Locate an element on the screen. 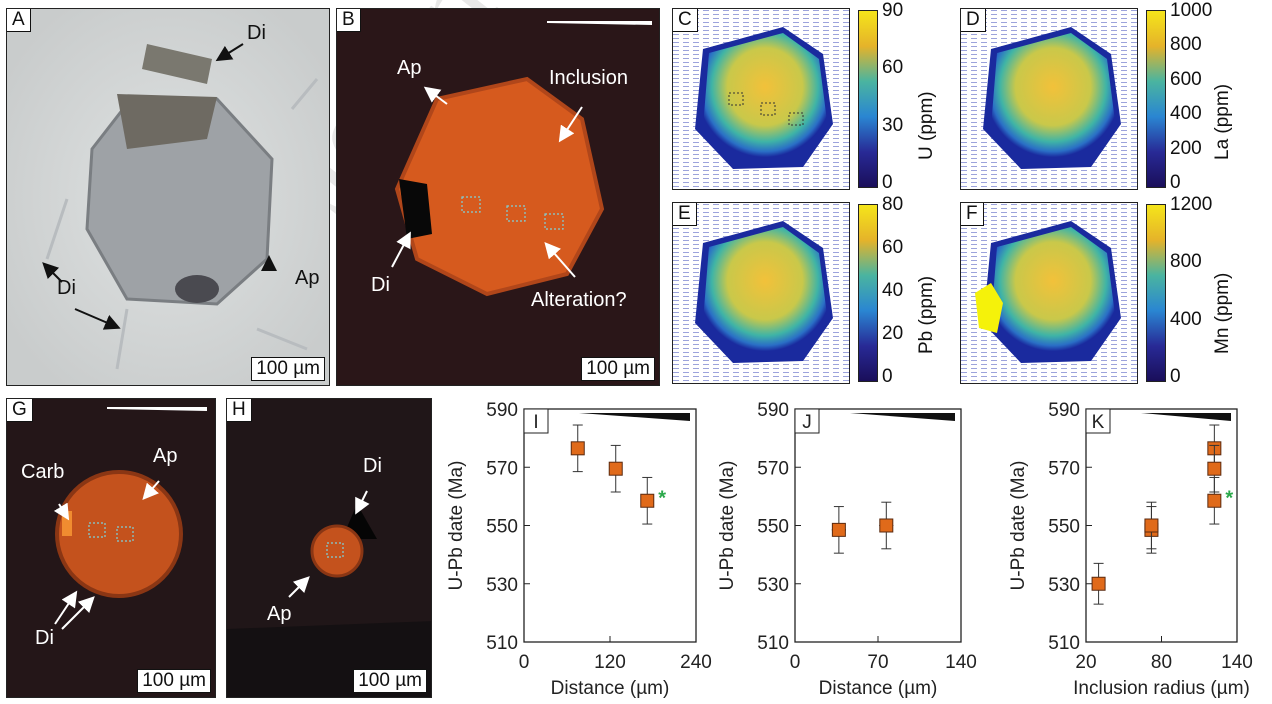  chart-i-ytick-label: 550 is located at coordinates (502, 527).